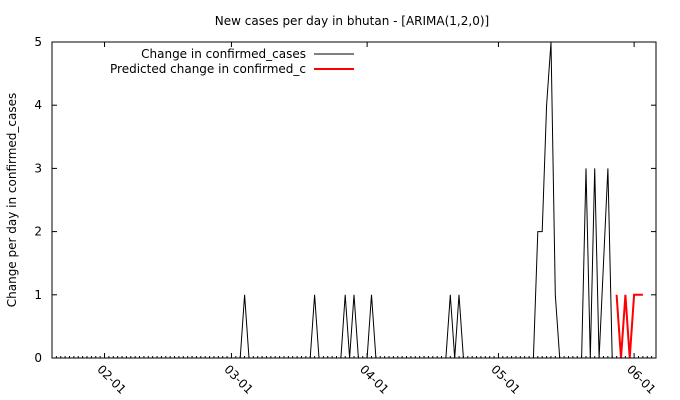  I want to click on y-tick-label: 0, so click(38, 358).